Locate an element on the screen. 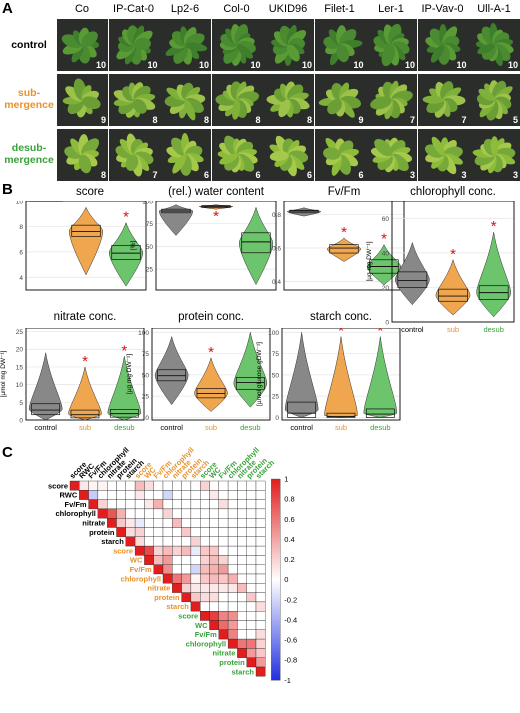 The image size is (520, 713). y-tick-label: 20 is located at coordinates (386, 288).